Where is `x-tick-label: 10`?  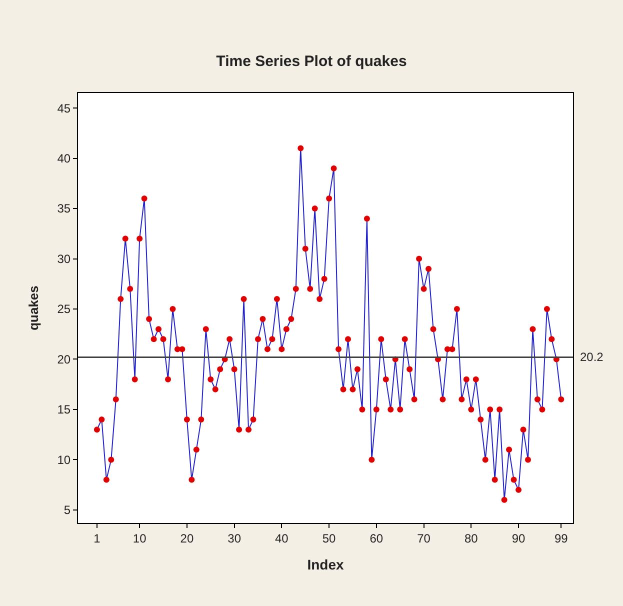
x-tick-label: 10 is located at coordinates (139, 538).